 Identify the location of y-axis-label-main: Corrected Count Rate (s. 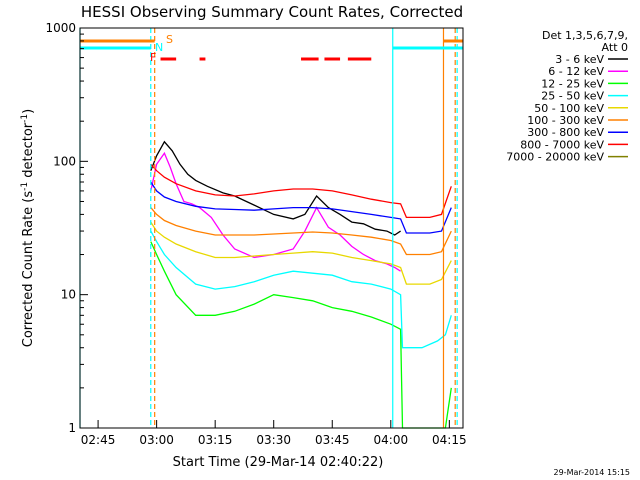
(28, 269).